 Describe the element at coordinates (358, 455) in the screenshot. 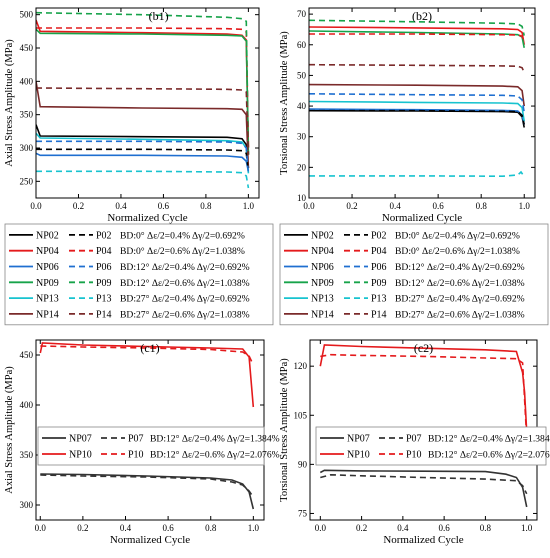

I see `legend-label-NP10: NP10` at that location.